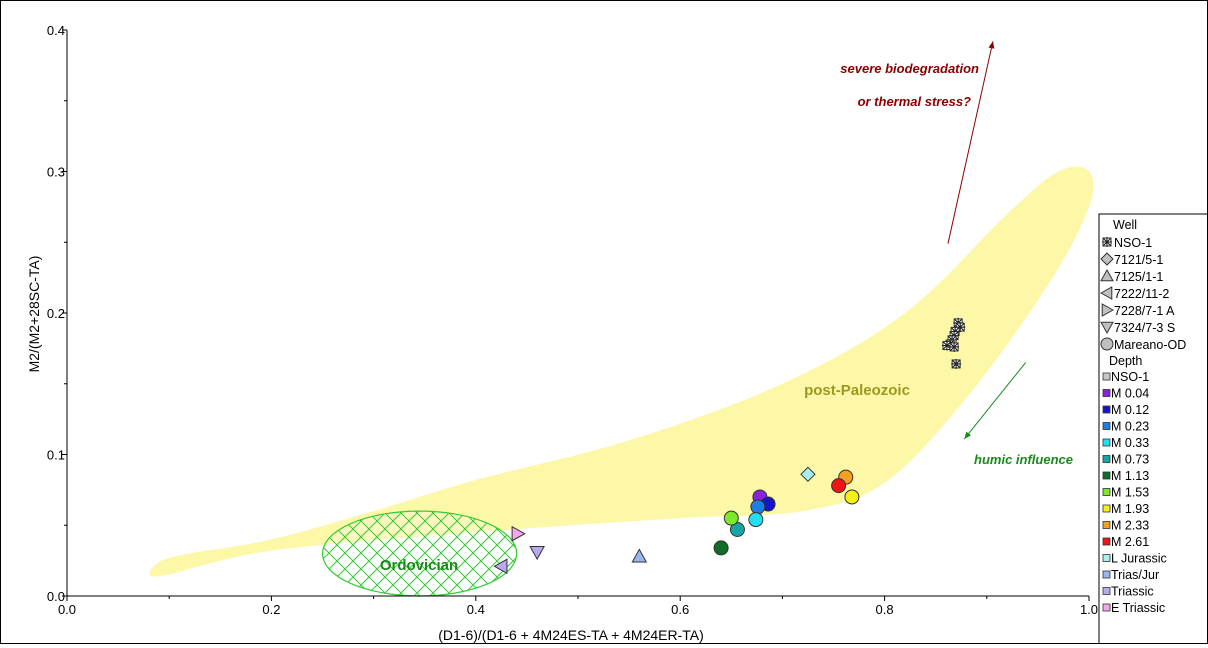 Image resolution: width=1208 pixels, height=648 pixels. I want to click on legend-item-well: 7228/7-1 A, so click(1138, 310).